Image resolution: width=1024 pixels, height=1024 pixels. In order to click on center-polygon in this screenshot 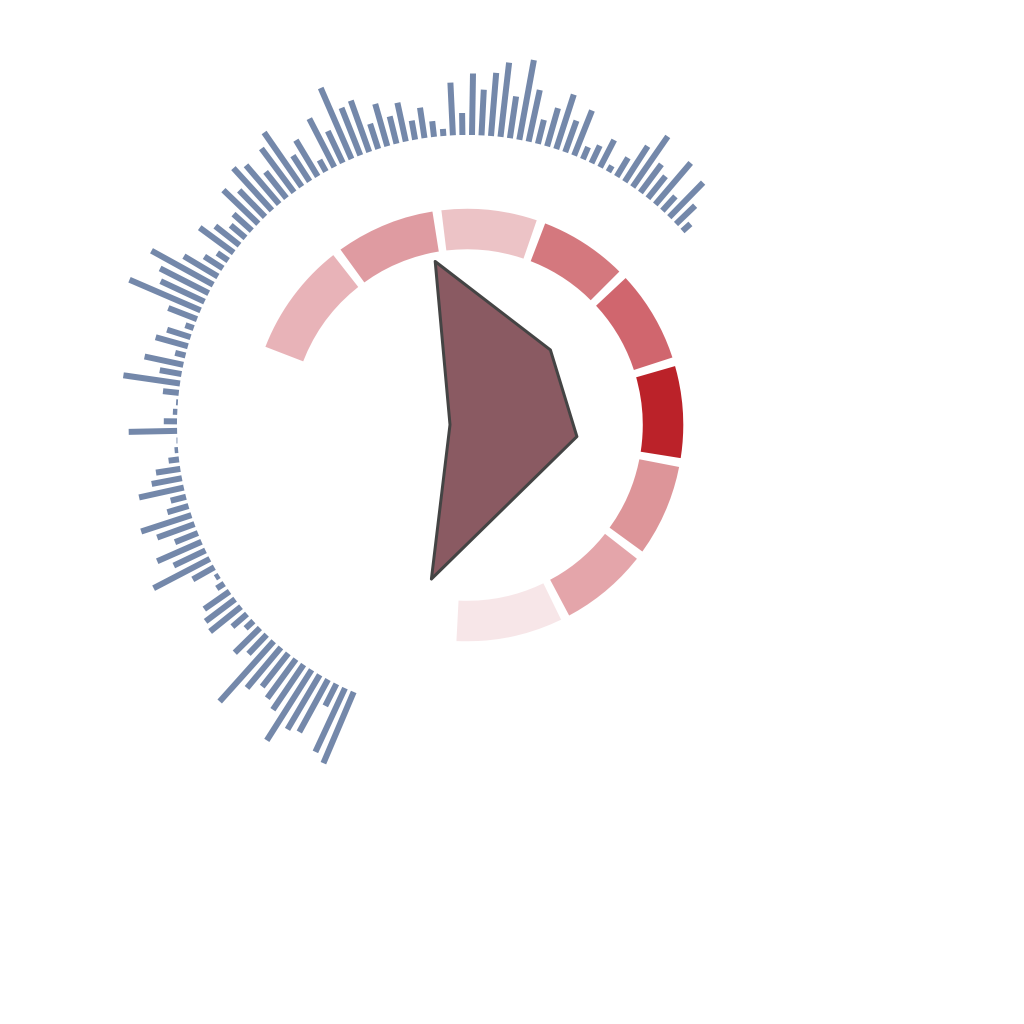, I will do `click(504, 420)`.